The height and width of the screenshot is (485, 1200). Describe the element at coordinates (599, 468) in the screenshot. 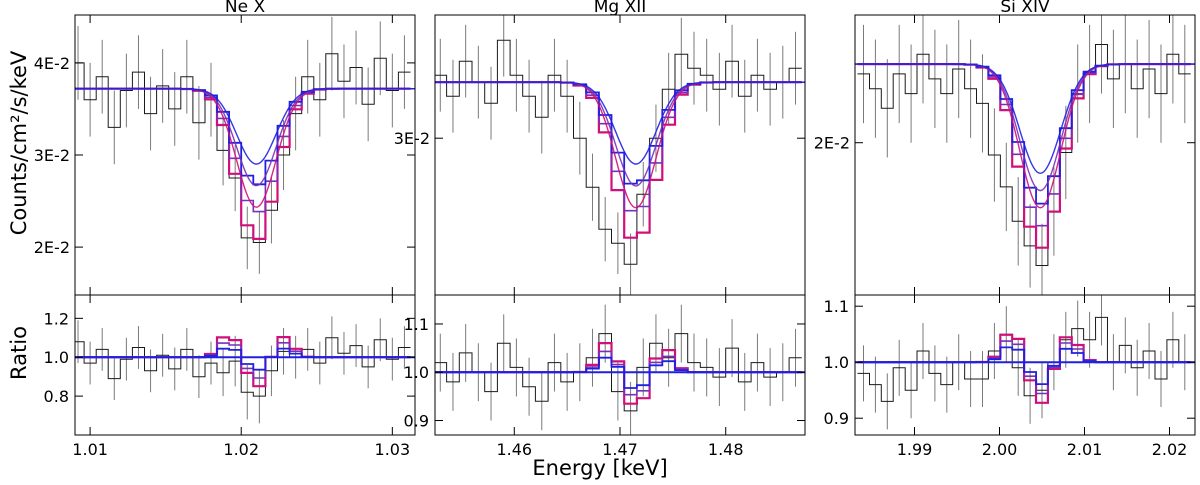

I see `x-axis-label-energy: Energy [keV]` at that location.